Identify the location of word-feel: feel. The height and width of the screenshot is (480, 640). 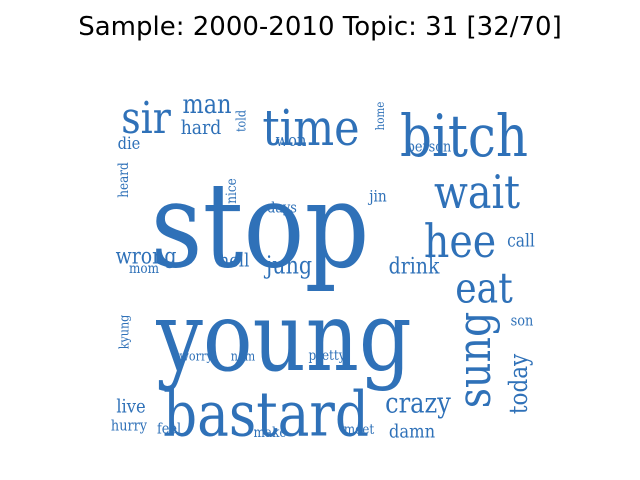
(169, 428).